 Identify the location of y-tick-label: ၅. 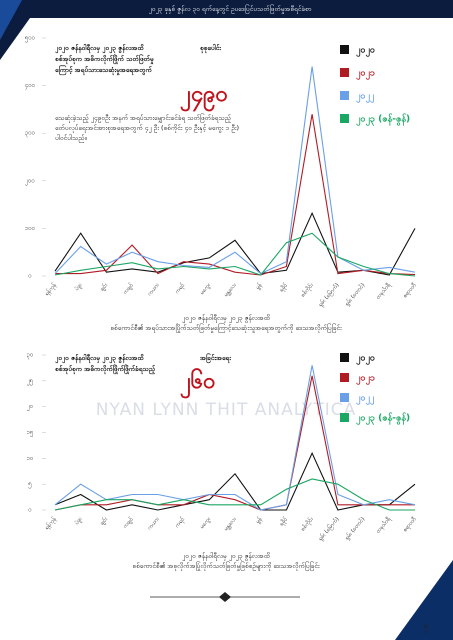
(29, 485).